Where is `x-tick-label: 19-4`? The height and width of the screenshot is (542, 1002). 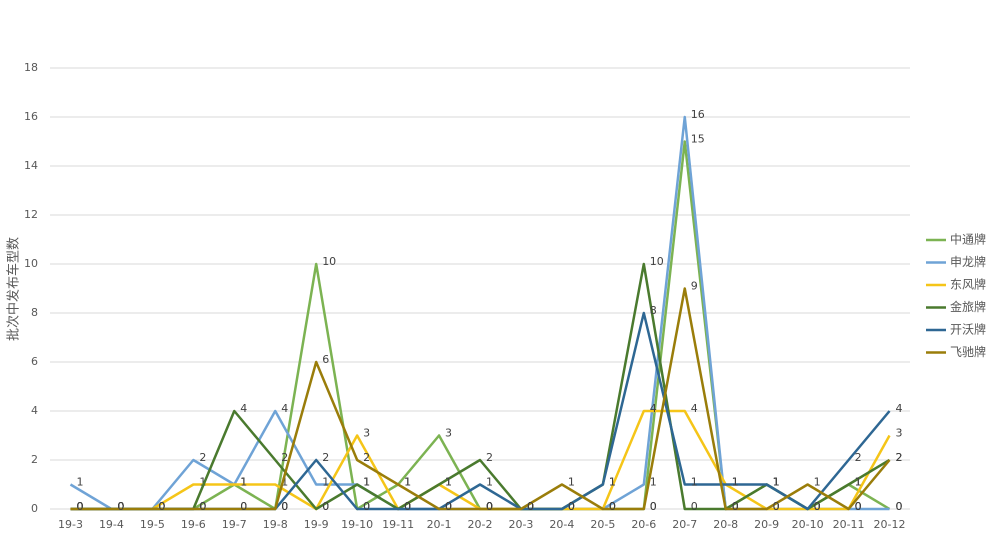
x-tick-label: 19-4 is located at coordinates (111, 524).